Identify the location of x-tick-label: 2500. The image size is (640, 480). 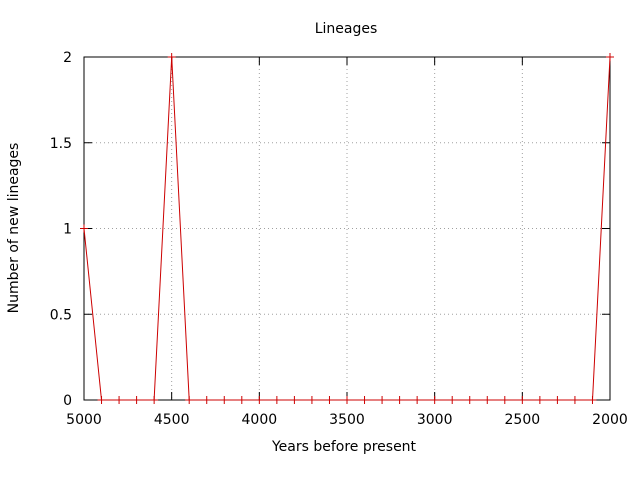
(523, 420).